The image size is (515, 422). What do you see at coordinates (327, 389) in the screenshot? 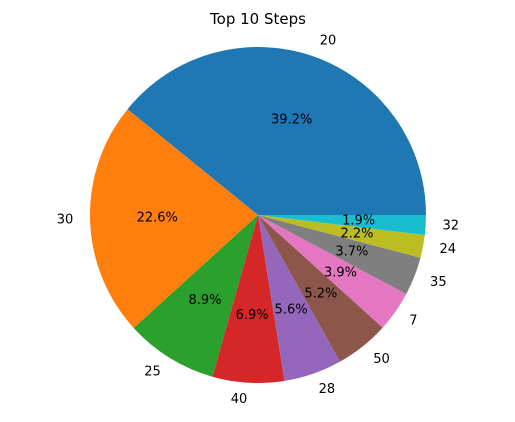
I see `category-label-28: 28` at bounding box center [327, 389].